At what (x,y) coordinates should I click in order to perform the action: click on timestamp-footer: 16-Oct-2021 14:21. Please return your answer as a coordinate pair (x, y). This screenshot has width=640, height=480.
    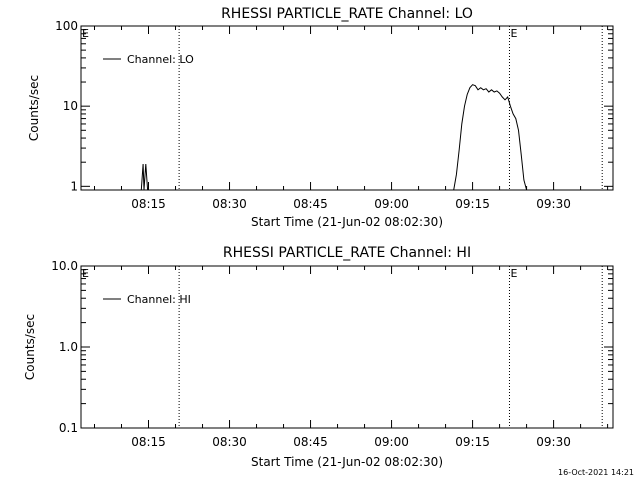
    Looking at the image, I should click on (596, 472).